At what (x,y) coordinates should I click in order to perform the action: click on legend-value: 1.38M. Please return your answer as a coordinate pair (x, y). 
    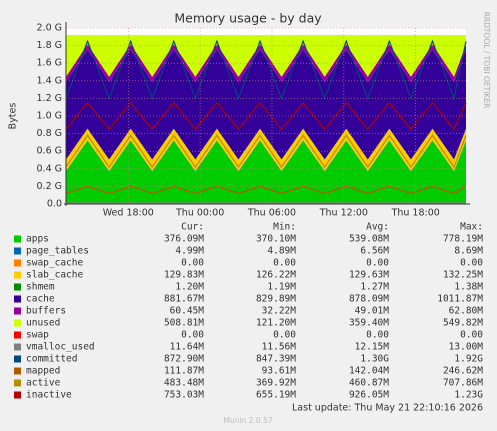
    Looking at the image, I should click on (468, 287).